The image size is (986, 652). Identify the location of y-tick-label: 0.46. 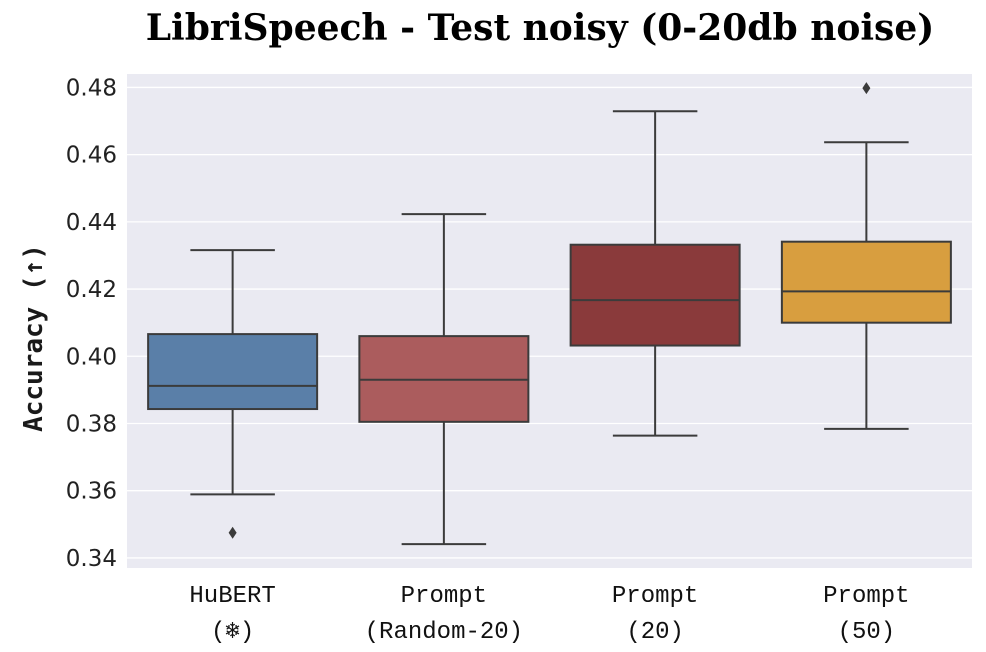
(91, 156).